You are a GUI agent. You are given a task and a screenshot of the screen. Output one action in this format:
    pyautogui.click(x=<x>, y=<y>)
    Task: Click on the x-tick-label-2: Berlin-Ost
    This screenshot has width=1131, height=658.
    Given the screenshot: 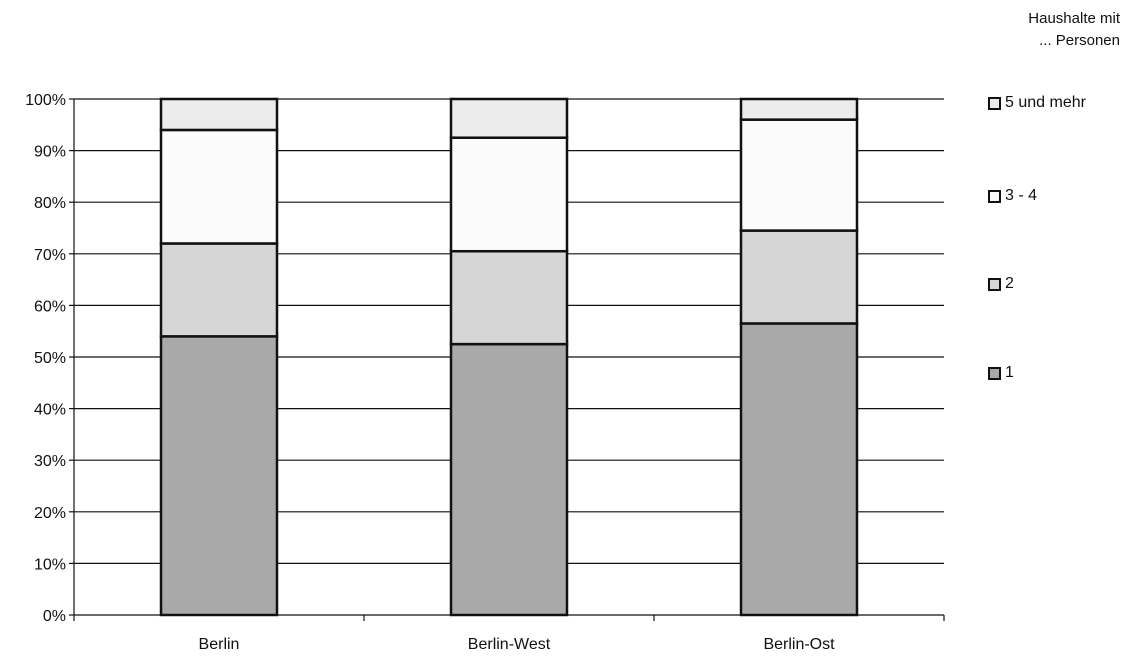 What is the action you would take?
    pyautogui.click(x=799, y=644)
    